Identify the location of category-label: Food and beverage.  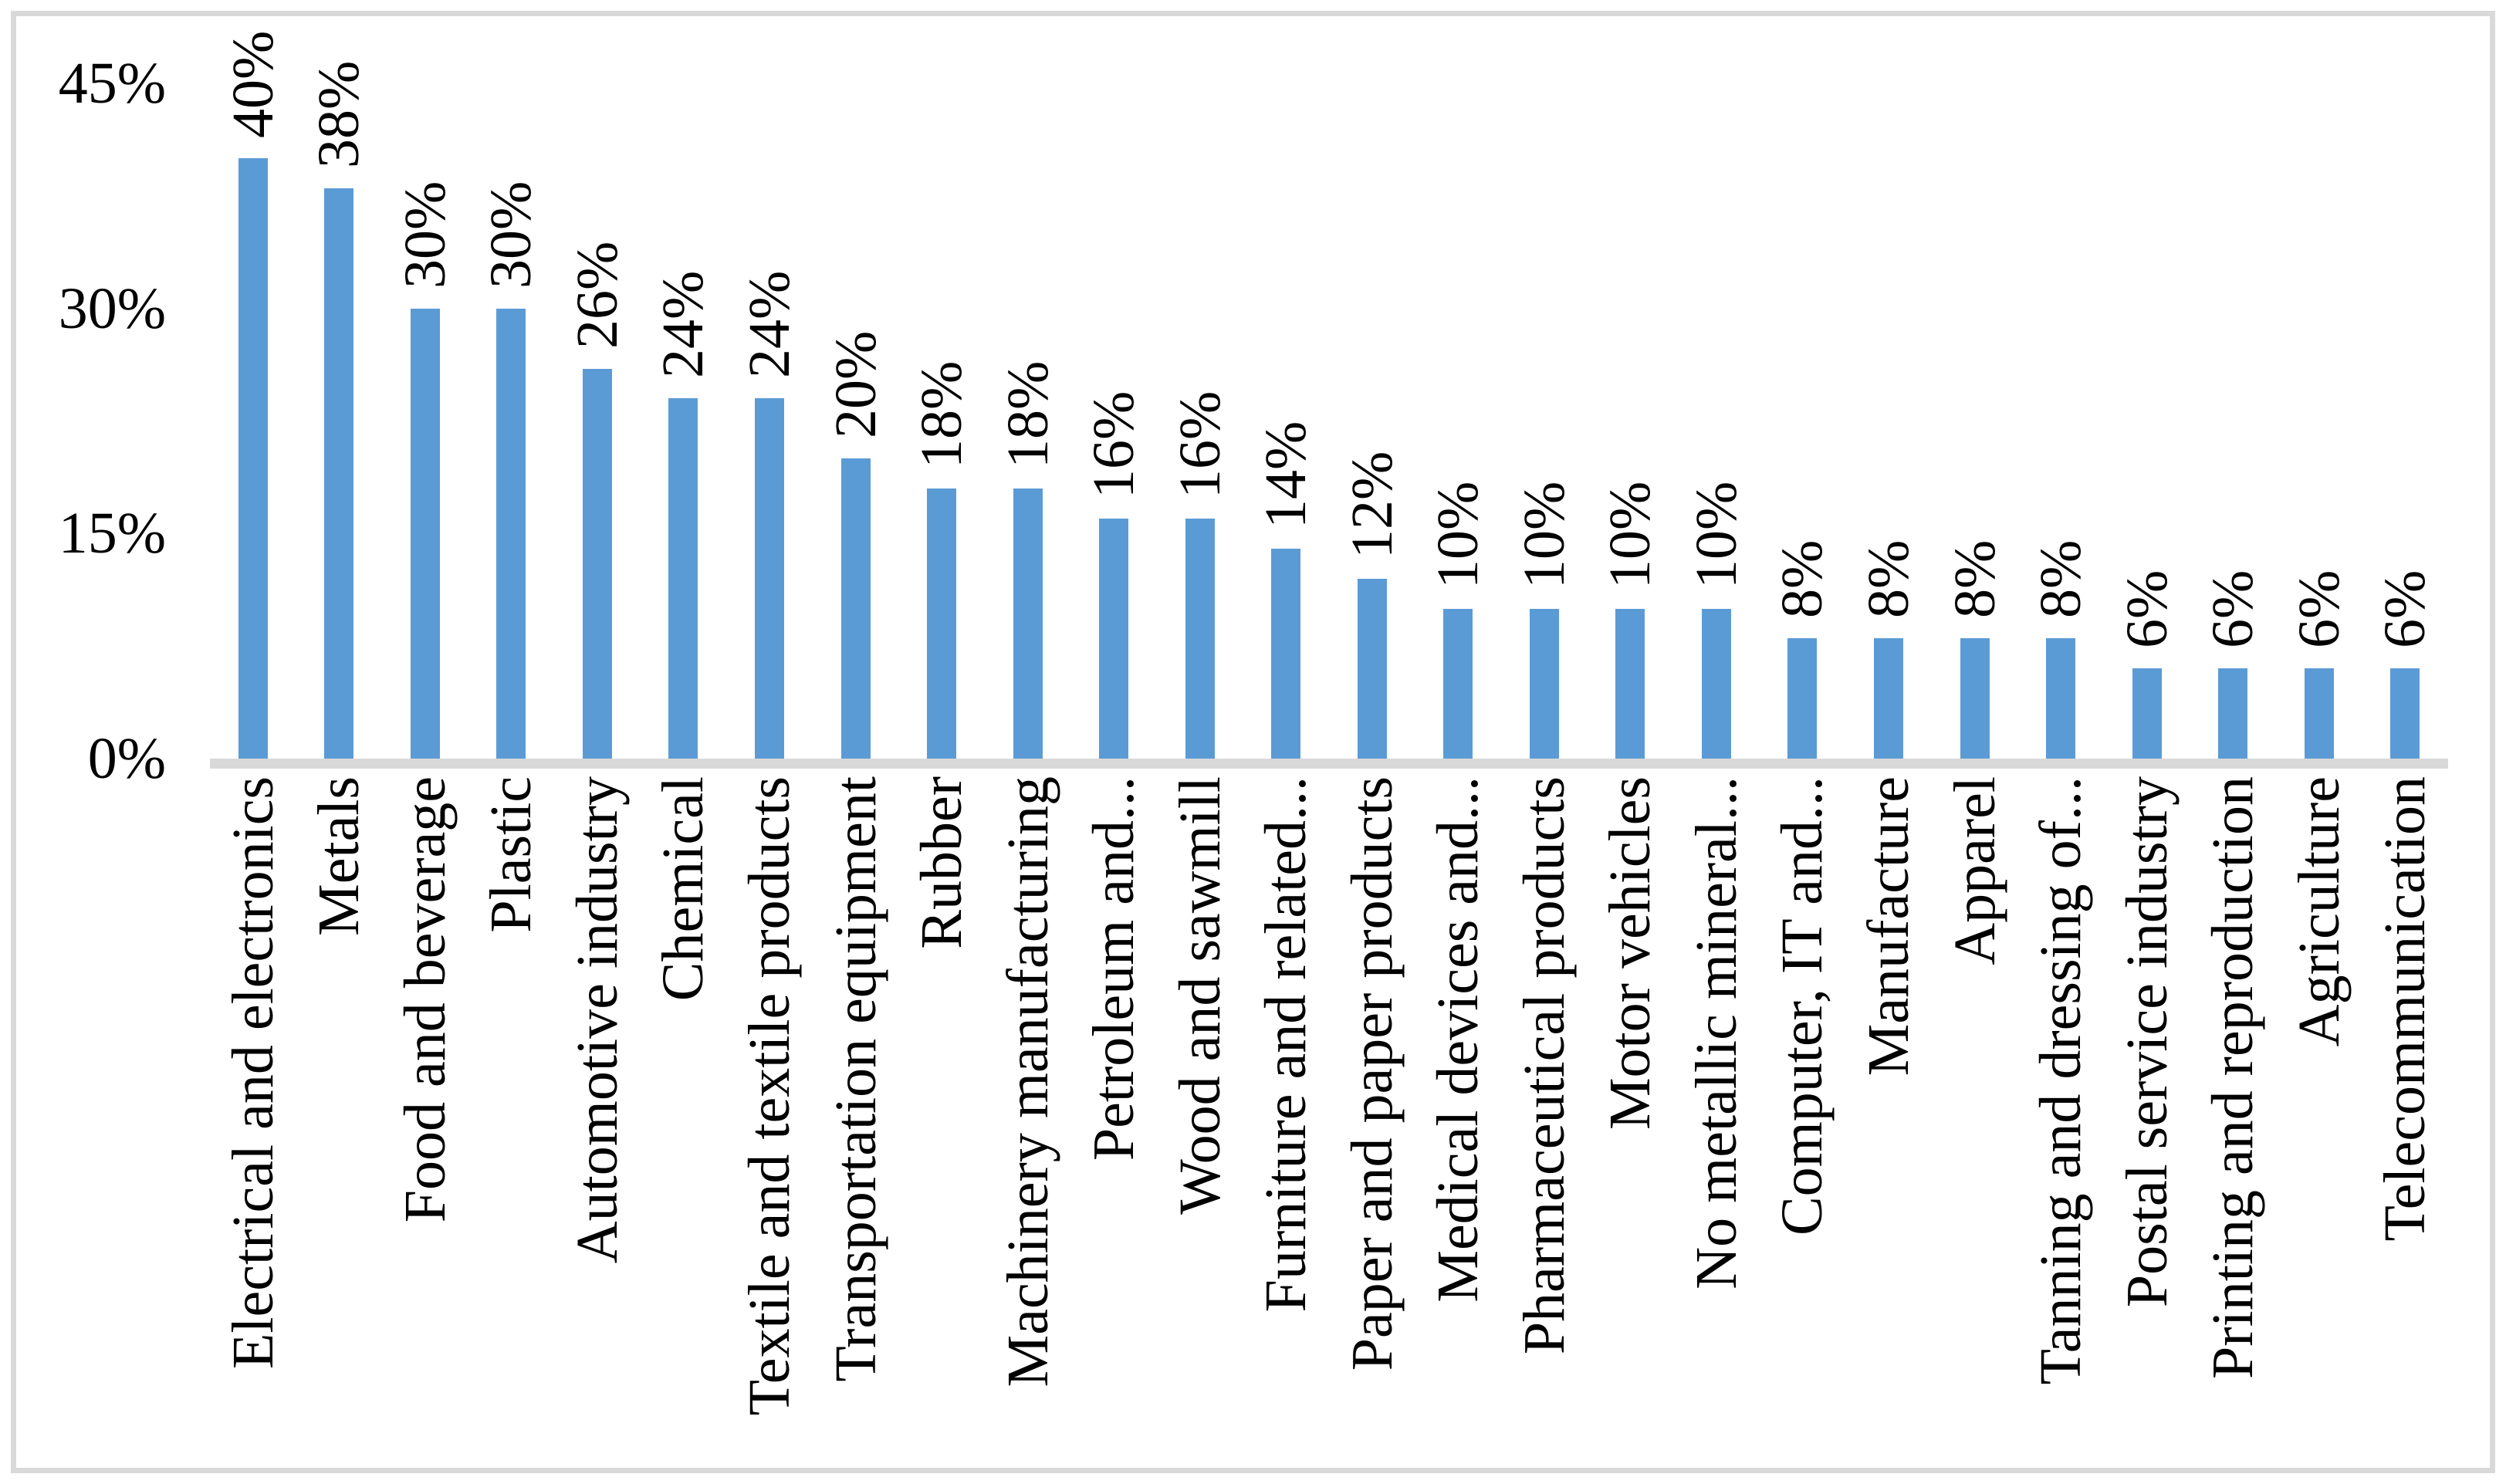
(425, 999).